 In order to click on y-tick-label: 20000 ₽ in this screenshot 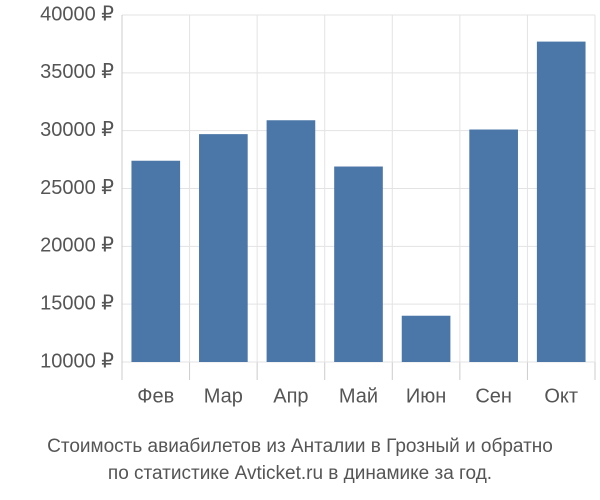, I will do `click(77, 246)`.